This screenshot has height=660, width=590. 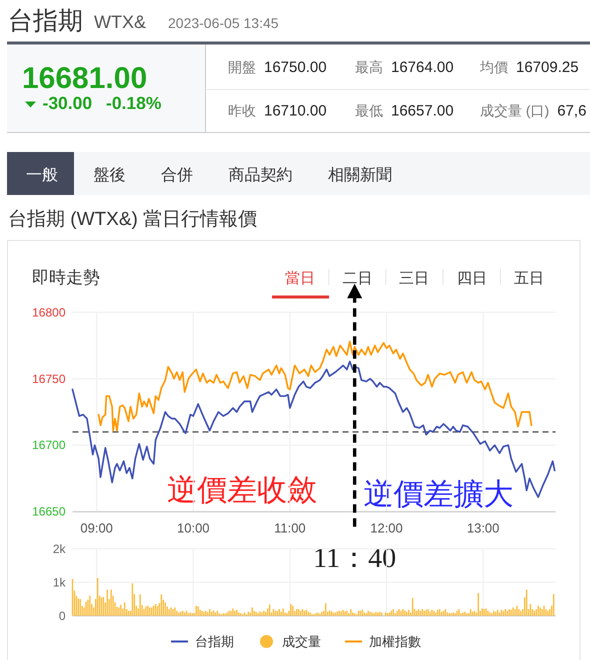 I want to click on legend-label: 成交量, so click(x=301, y=641).